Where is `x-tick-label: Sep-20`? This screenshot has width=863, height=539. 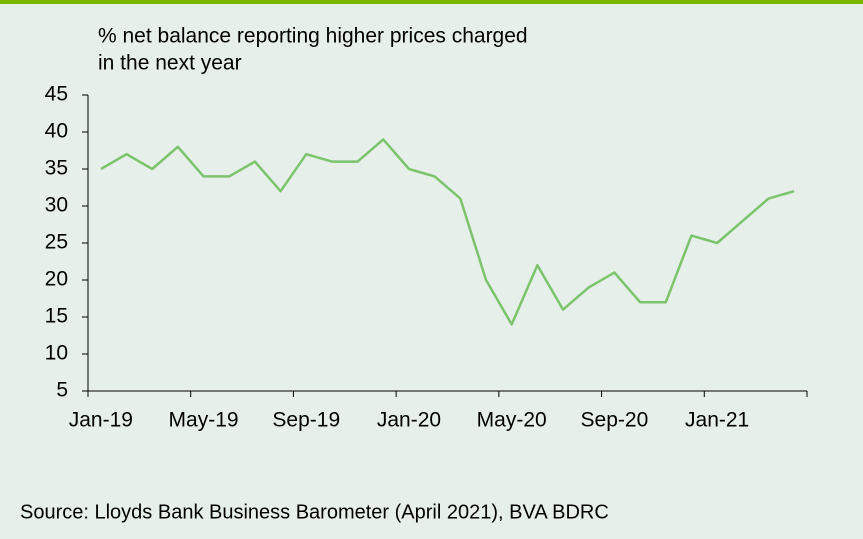 x-tick-label: Sep-20 is located at coordinates (615, 420).